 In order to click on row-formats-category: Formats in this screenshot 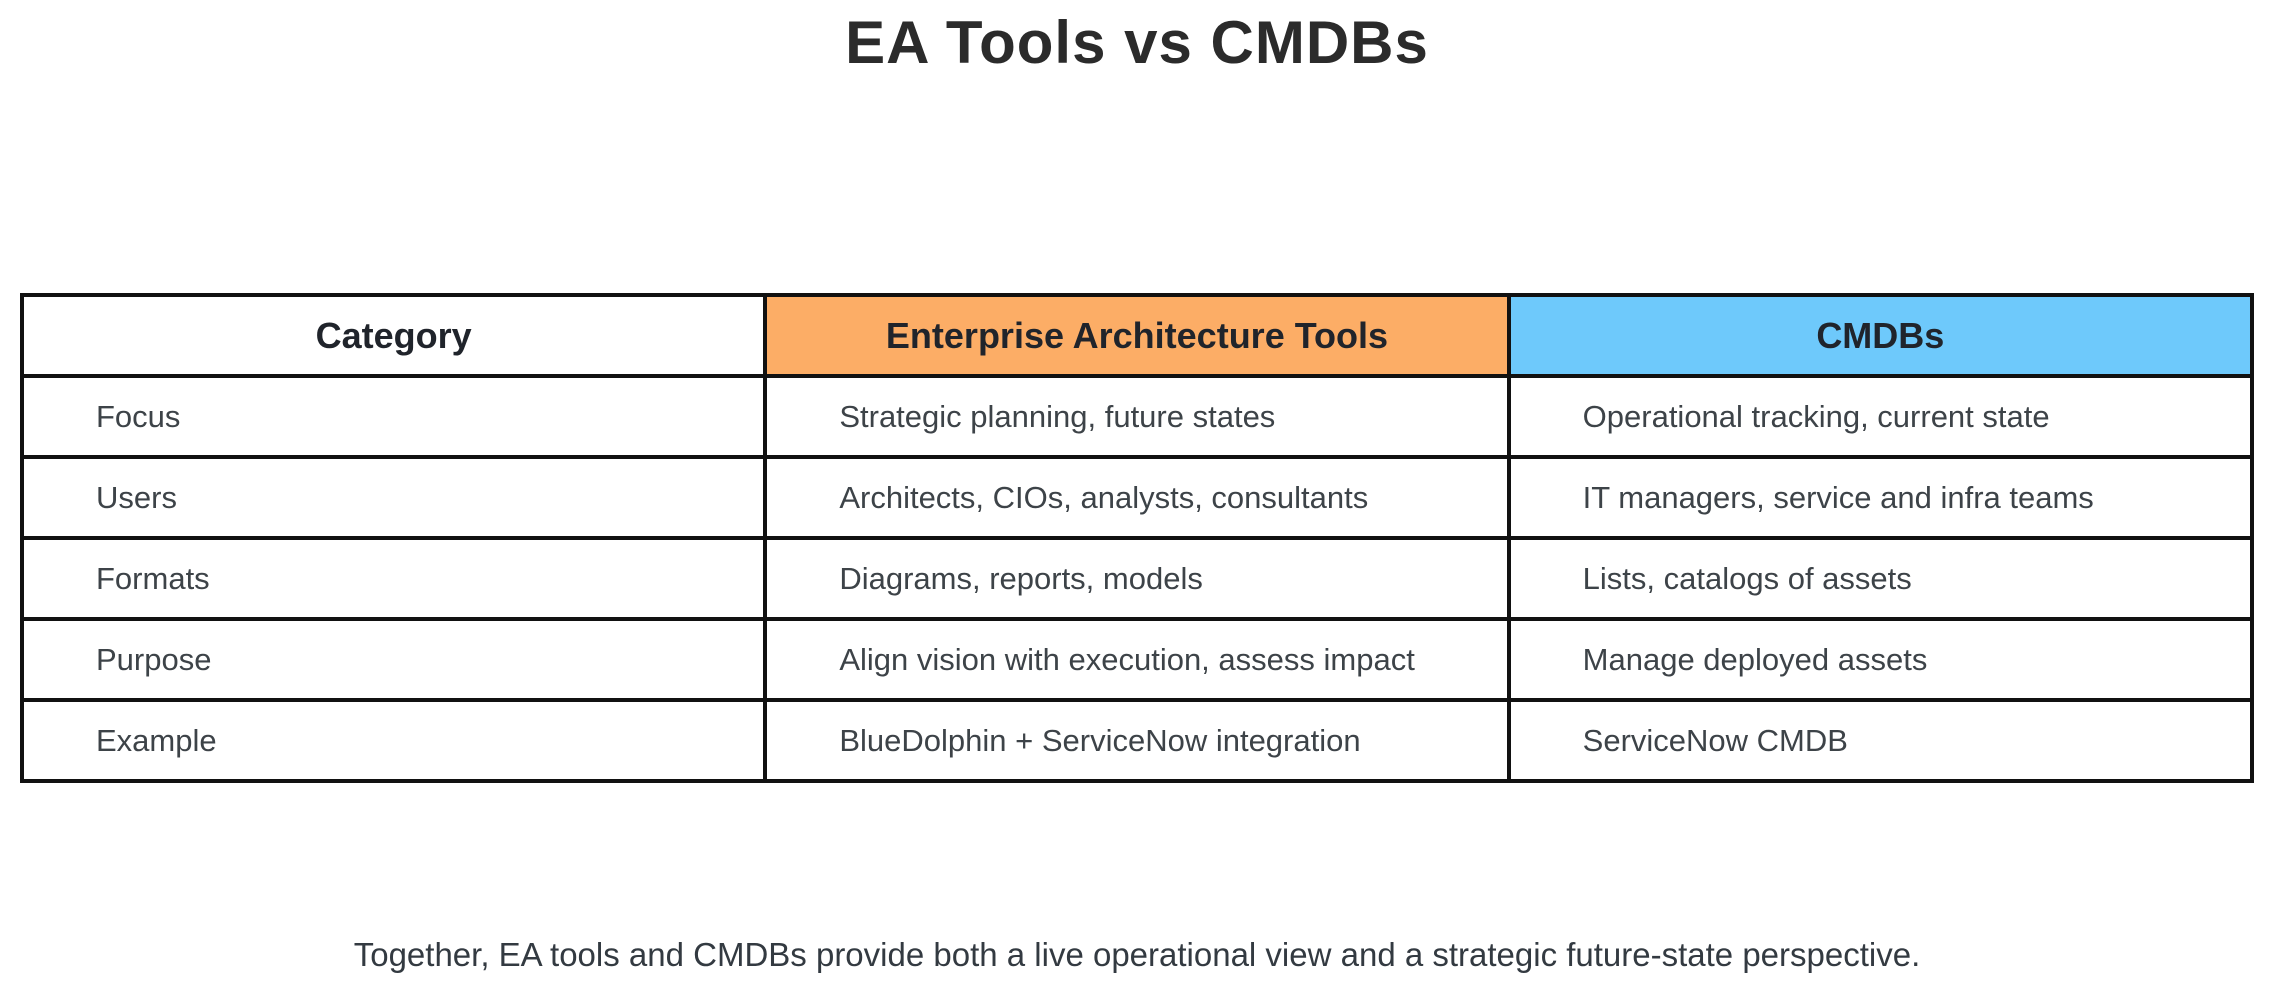, I will do `click(394, 578)`.